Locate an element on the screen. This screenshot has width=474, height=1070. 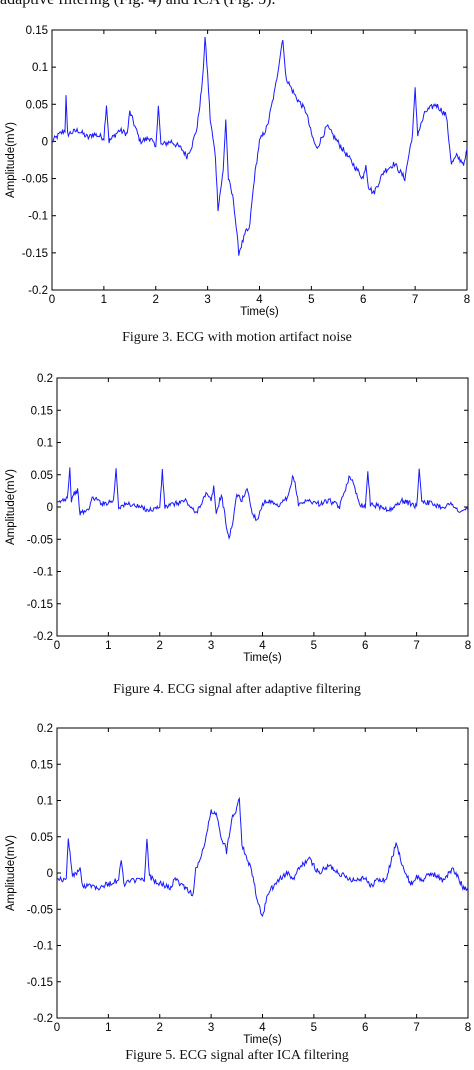
figure-3-caption: Figure 3. ECG with motion artifact noise is located at coordinates (237, 337).